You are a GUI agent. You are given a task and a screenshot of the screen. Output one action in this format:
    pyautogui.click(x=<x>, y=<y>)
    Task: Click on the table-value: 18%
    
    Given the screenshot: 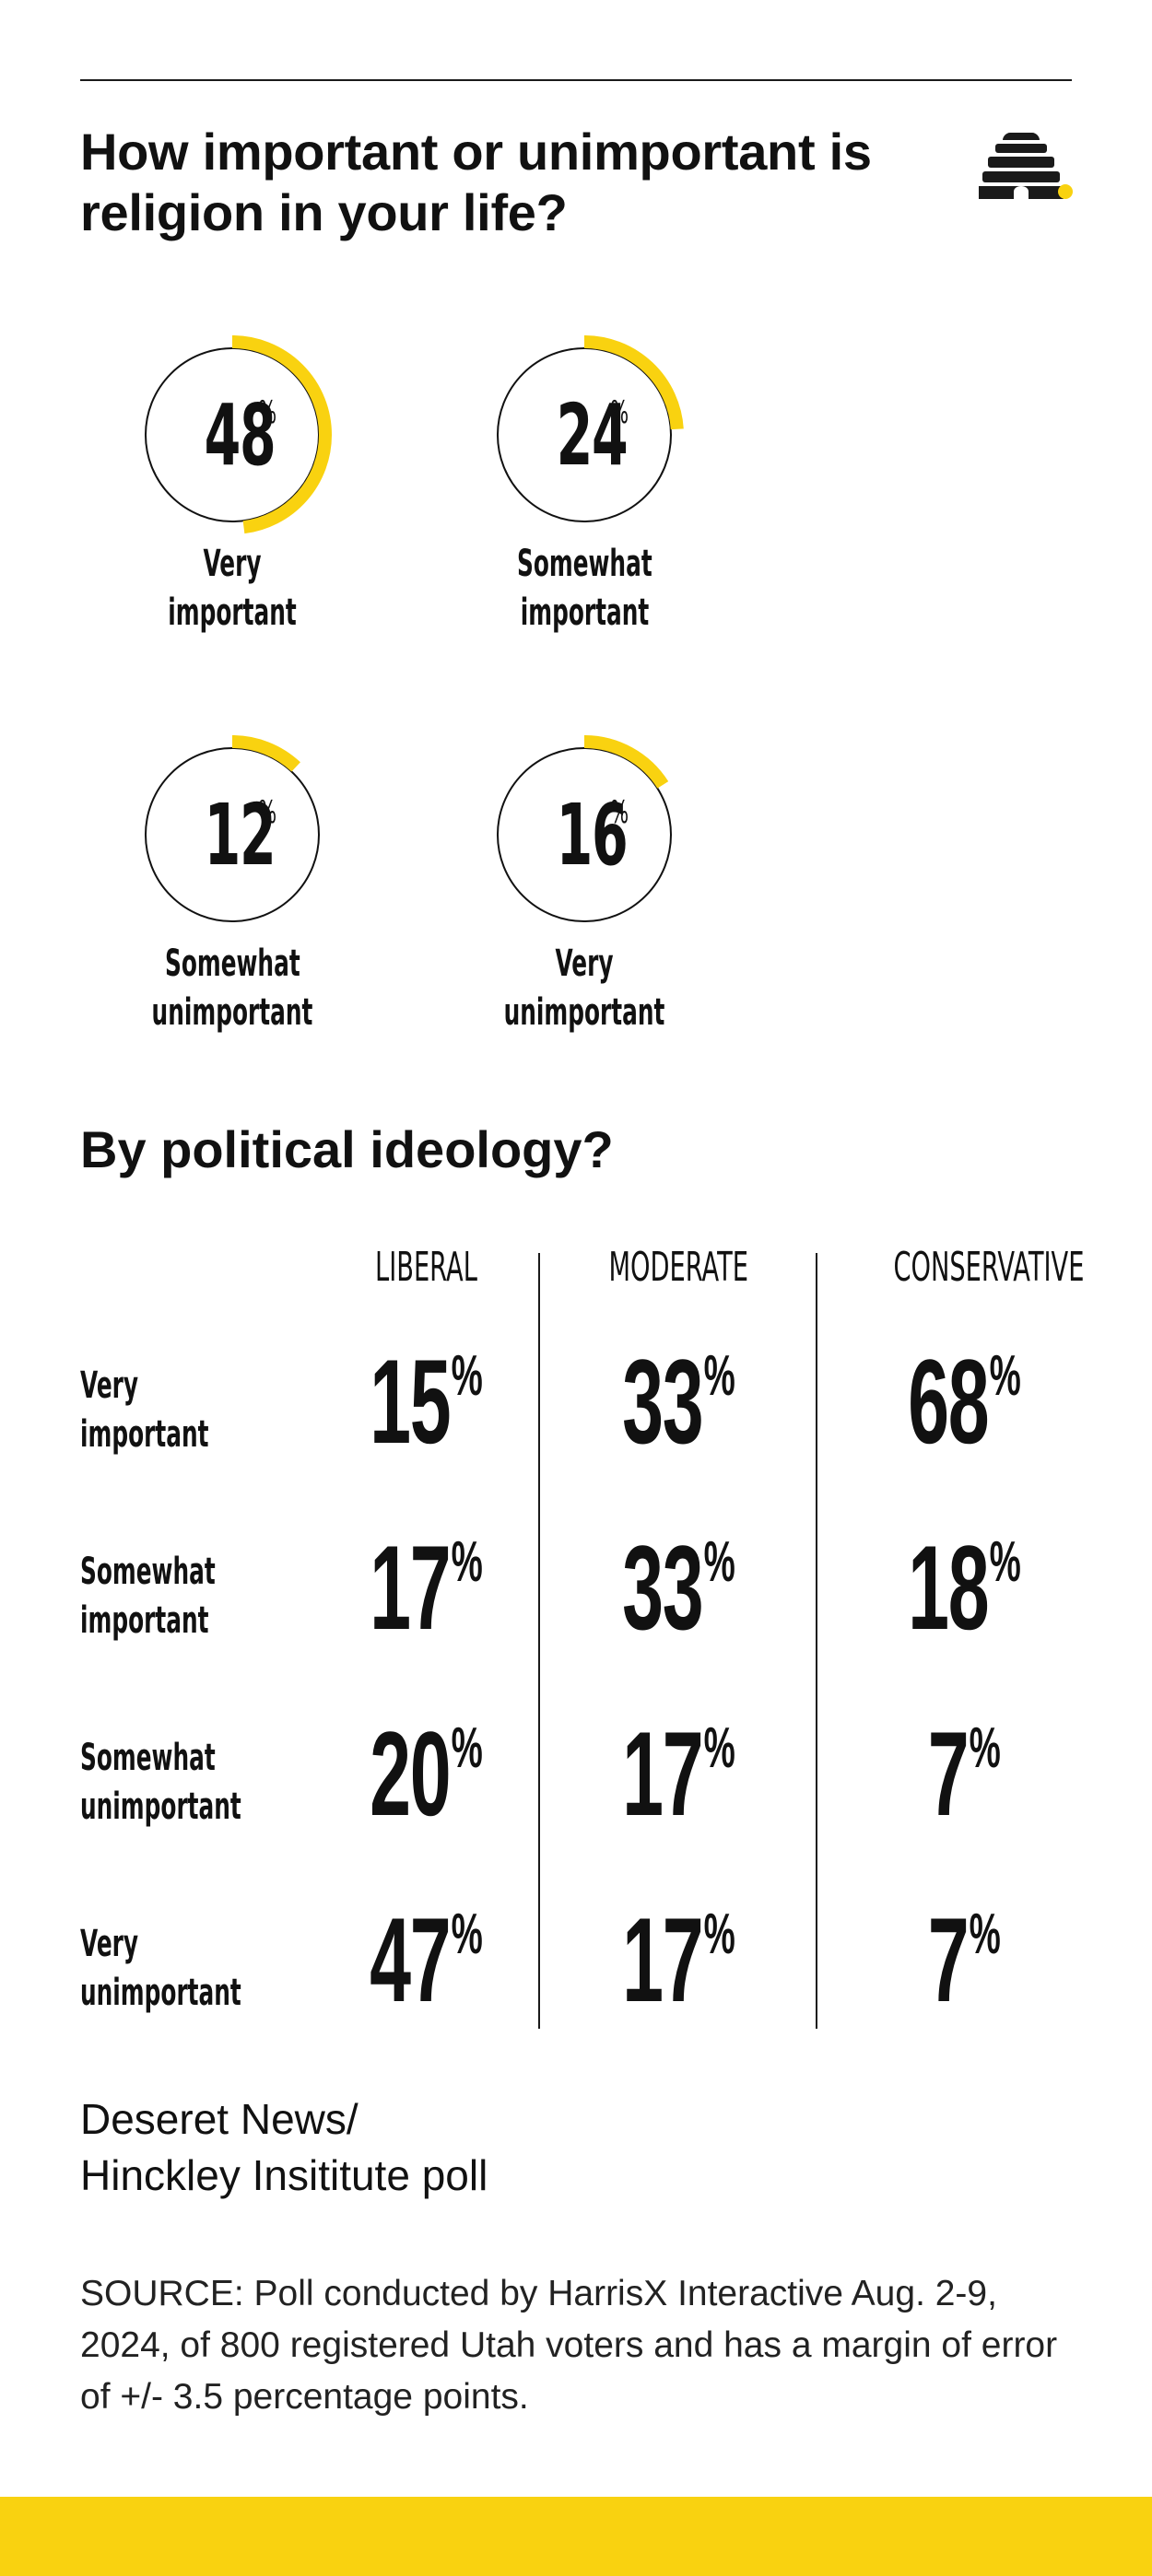 What is the action you would take?
    pyautogui.click(x=964, y=1587)
    